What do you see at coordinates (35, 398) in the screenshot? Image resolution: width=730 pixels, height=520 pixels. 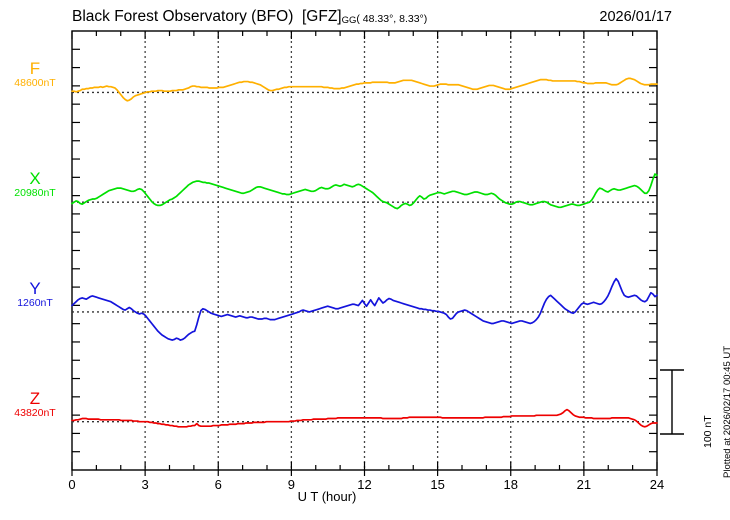 I see `component-letter-Z: Z` at bounding box center [35, 398].